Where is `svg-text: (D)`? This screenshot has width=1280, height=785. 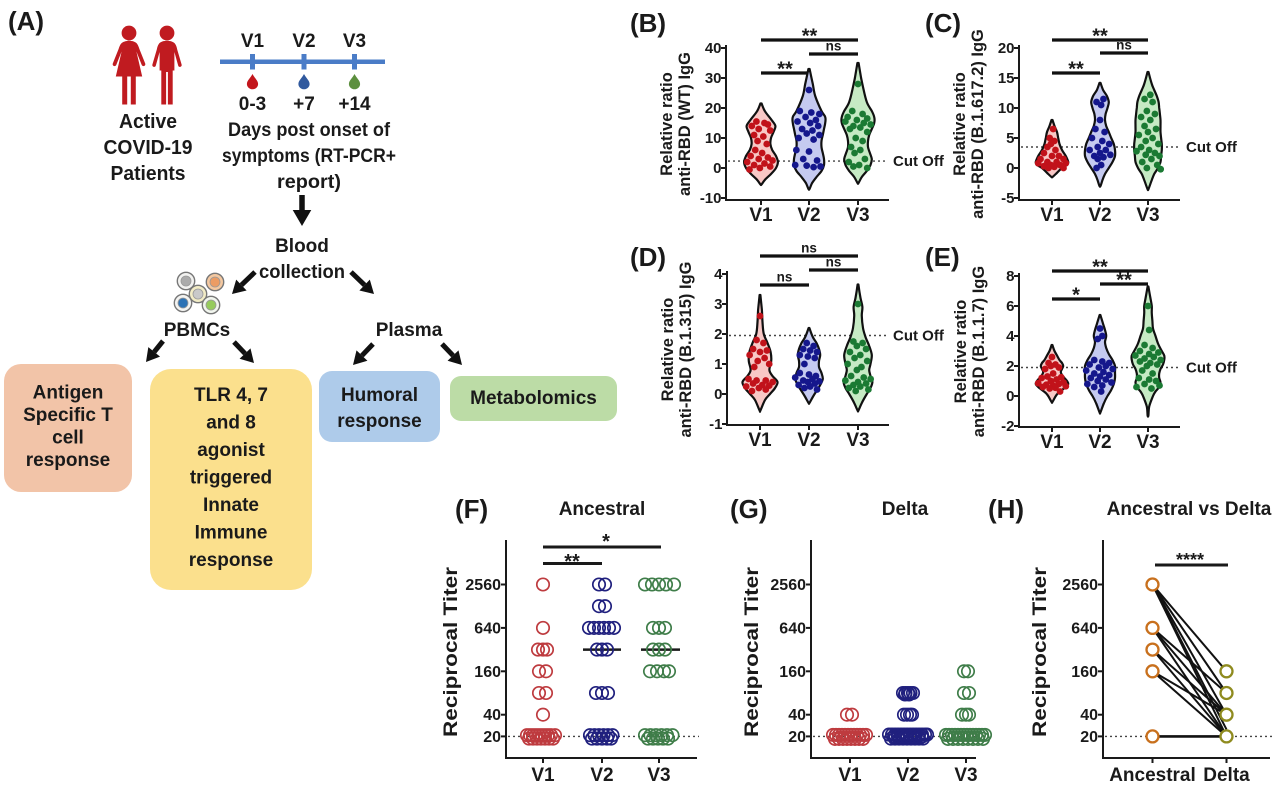
svg-text: (D) is located at coordinates (648, 257).